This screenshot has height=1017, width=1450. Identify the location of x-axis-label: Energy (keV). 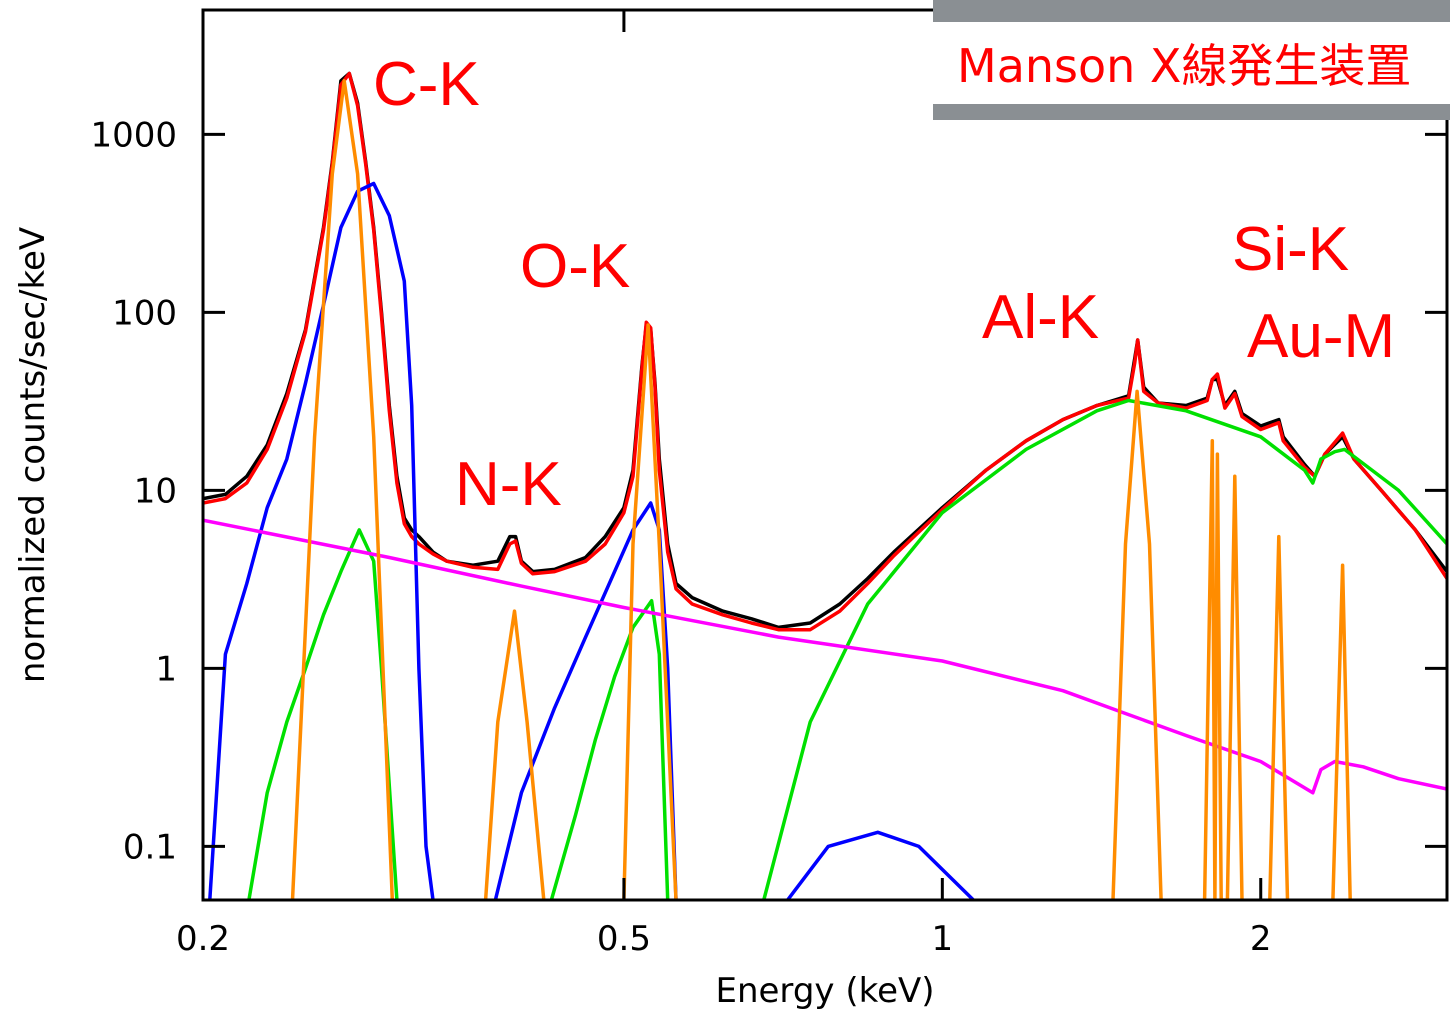
(824, 991).